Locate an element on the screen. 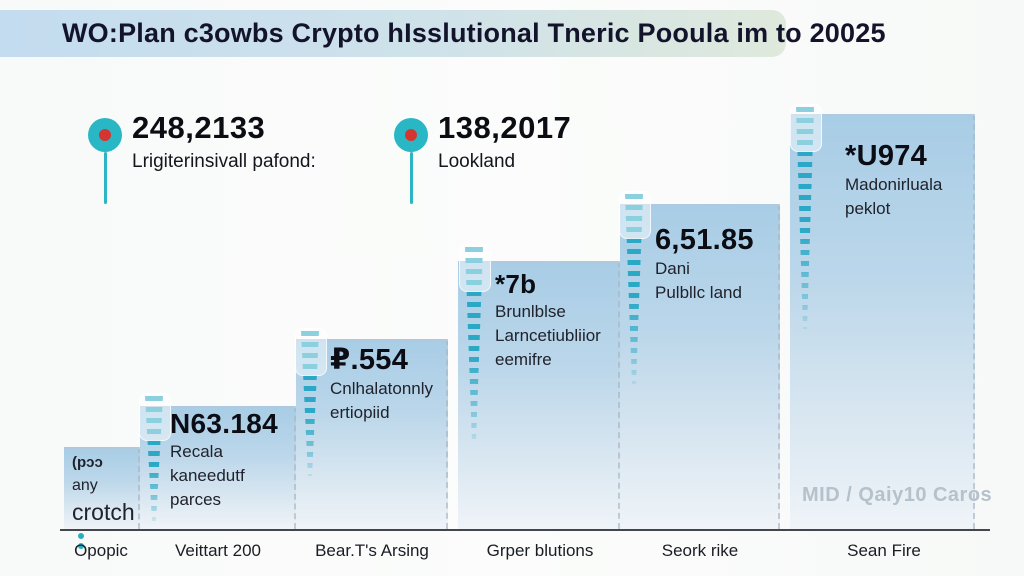  bar-label-line: Recala is located at coordinates (196, 451).